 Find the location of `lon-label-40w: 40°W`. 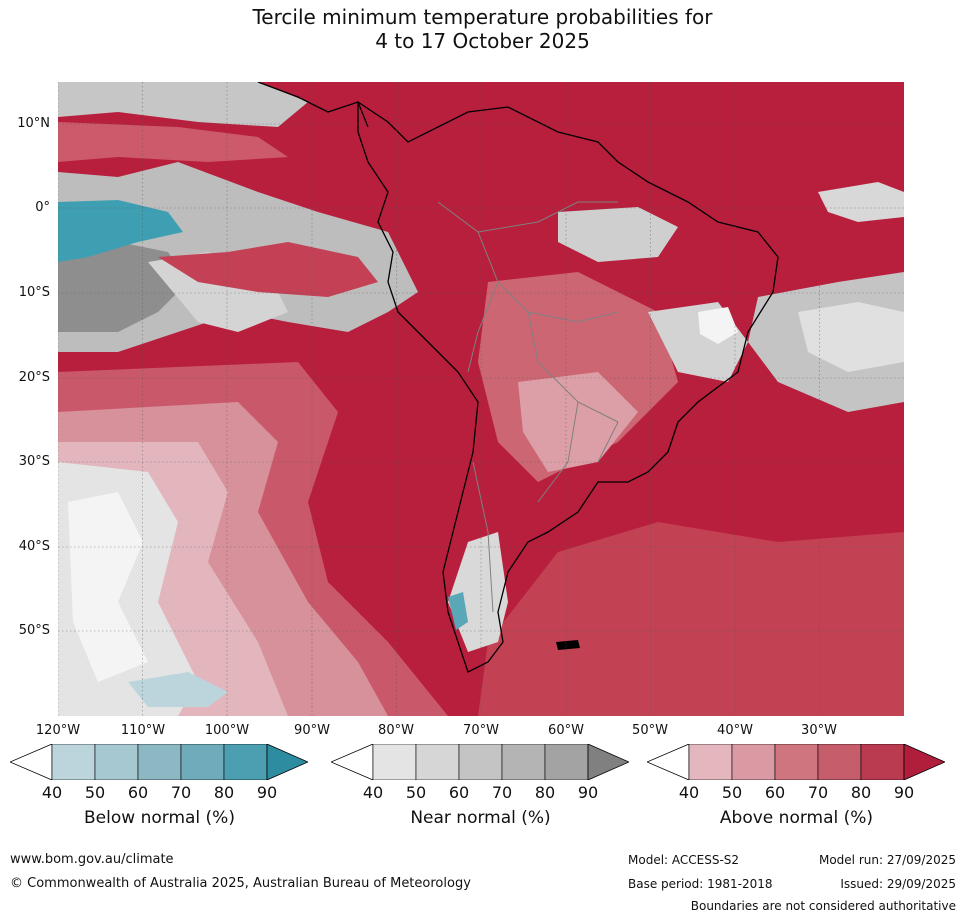

lon-label-40w: 40°W is located at coordinates (735, 730).